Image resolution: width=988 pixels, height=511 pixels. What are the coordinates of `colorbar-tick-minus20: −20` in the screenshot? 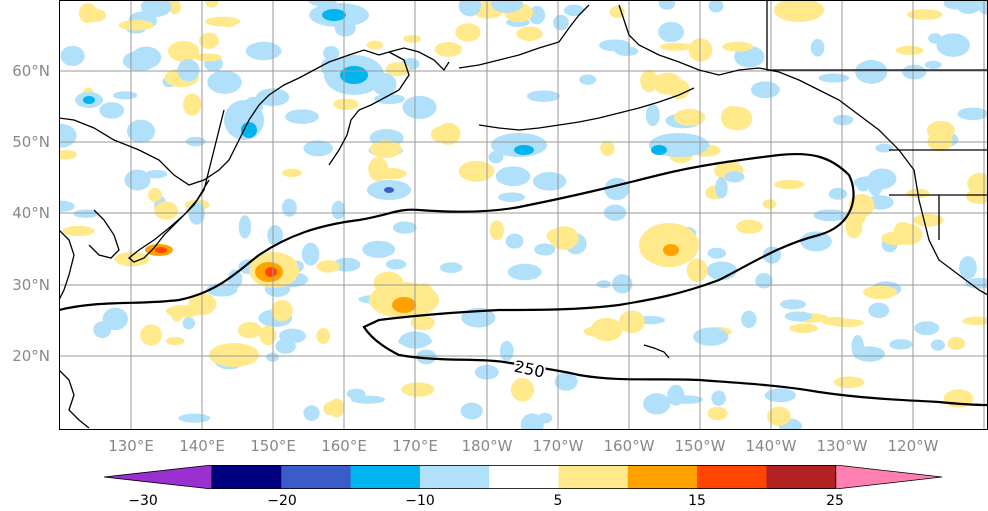 It's located at (282, 501).